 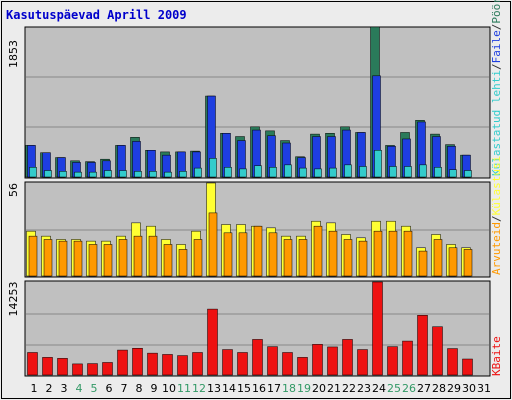 I want to click on day-label-25: 25, so click(x=394, y=388).